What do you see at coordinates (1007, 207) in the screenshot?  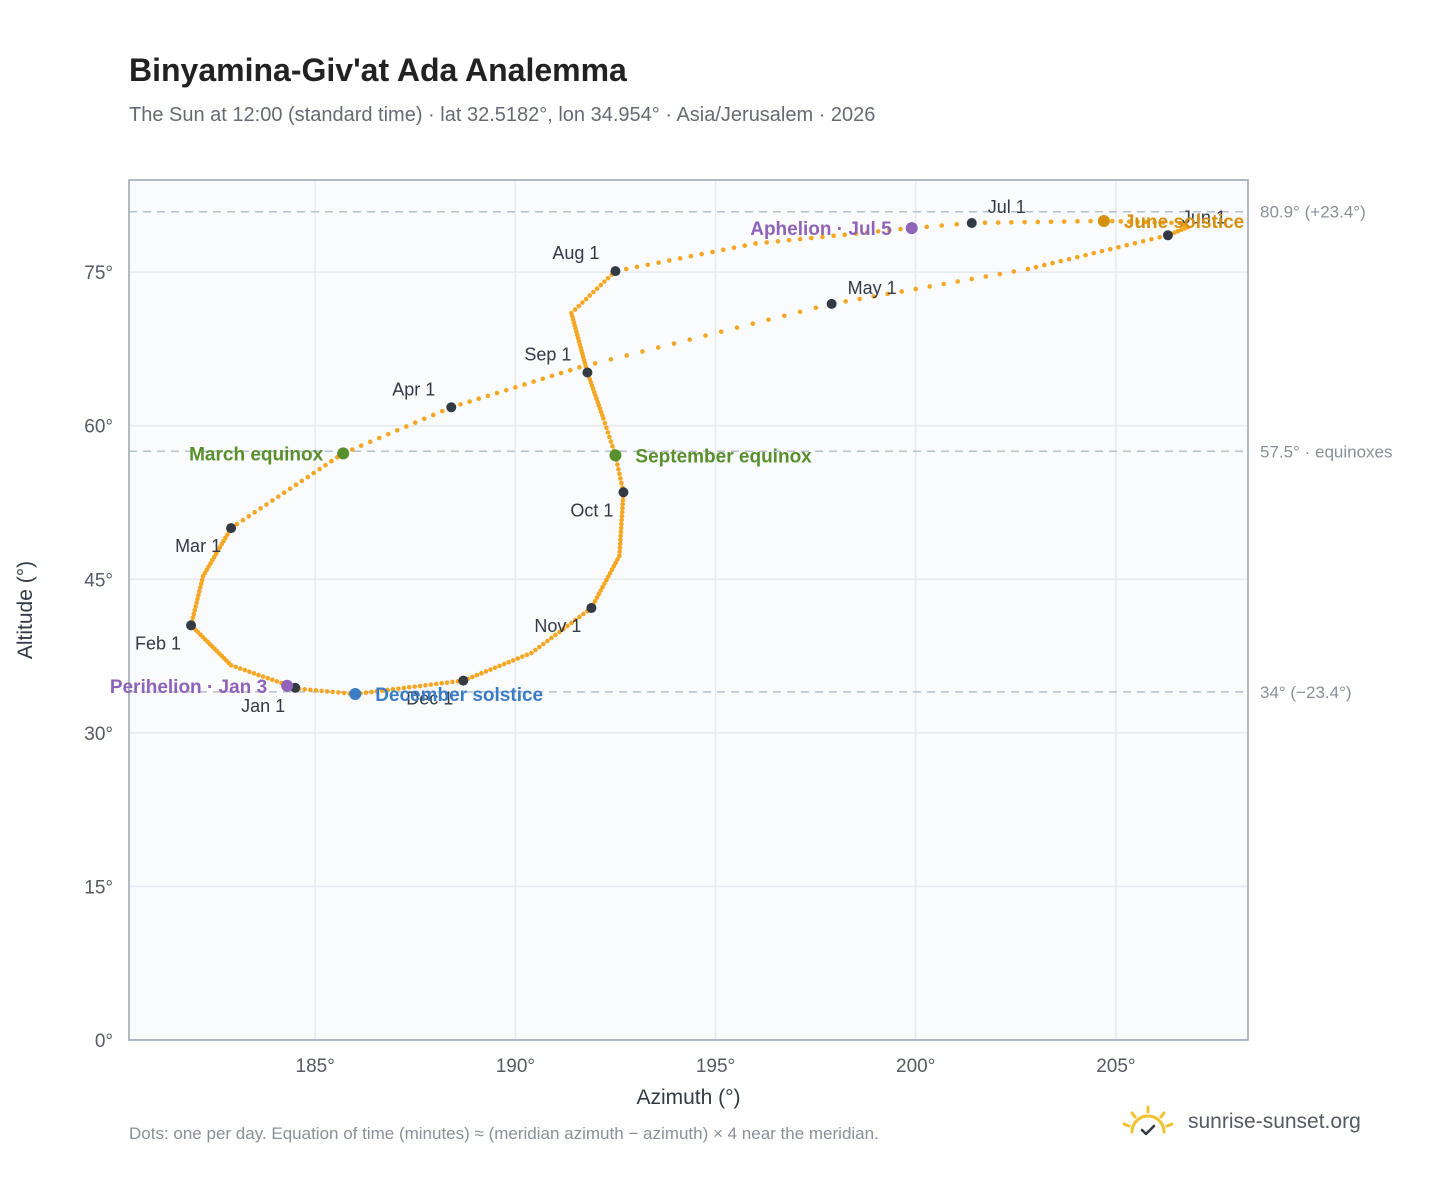 I see `month-label: Jul 1` at bounding box center [1007, 207].